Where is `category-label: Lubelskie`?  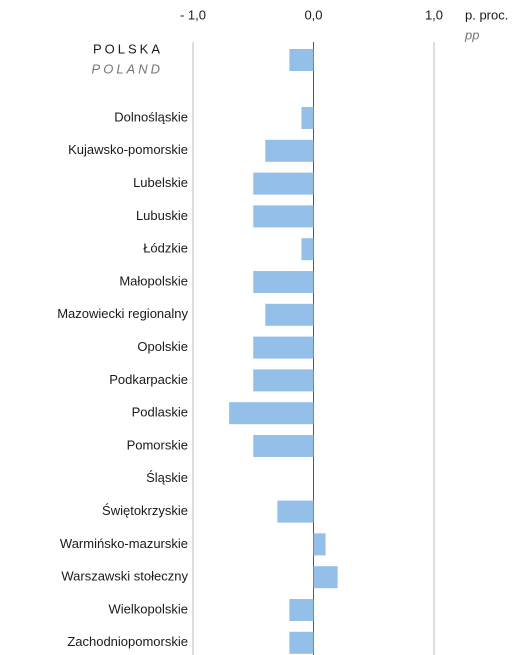
category-label: Lubelskie is located at coordinates (160, 182).